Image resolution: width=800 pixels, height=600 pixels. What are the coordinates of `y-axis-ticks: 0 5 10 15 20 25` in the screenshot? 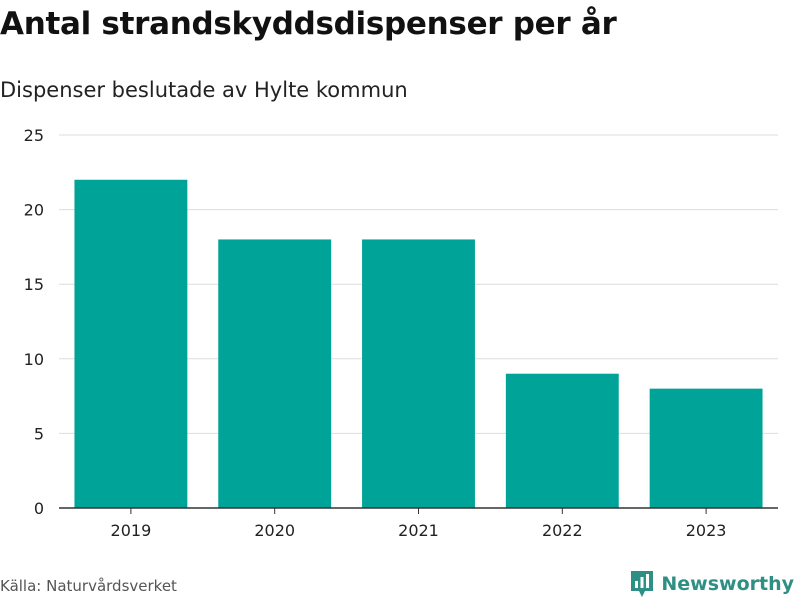 It's located at (34, 322).